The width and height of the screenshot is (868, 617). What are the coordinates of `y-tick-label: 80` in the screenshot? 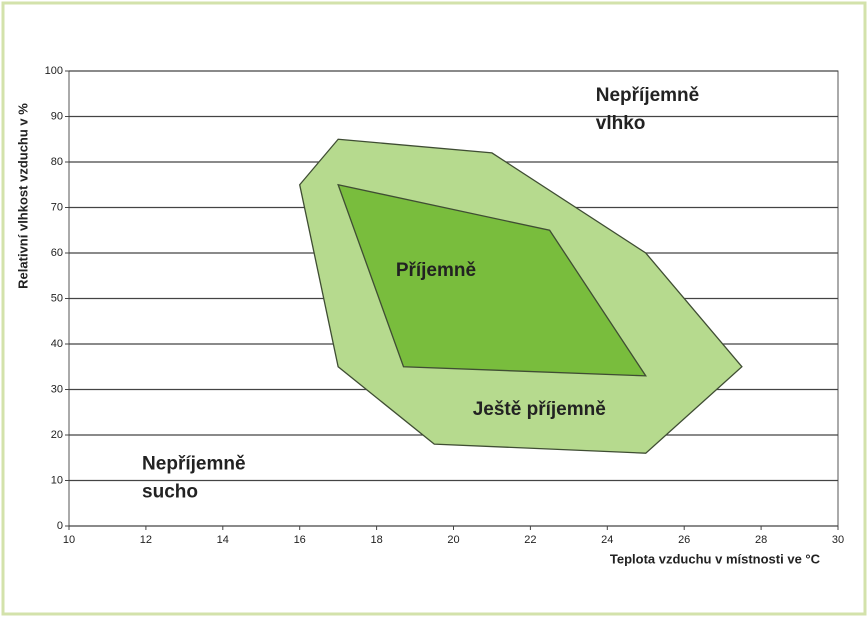 It's located at (57, 162).